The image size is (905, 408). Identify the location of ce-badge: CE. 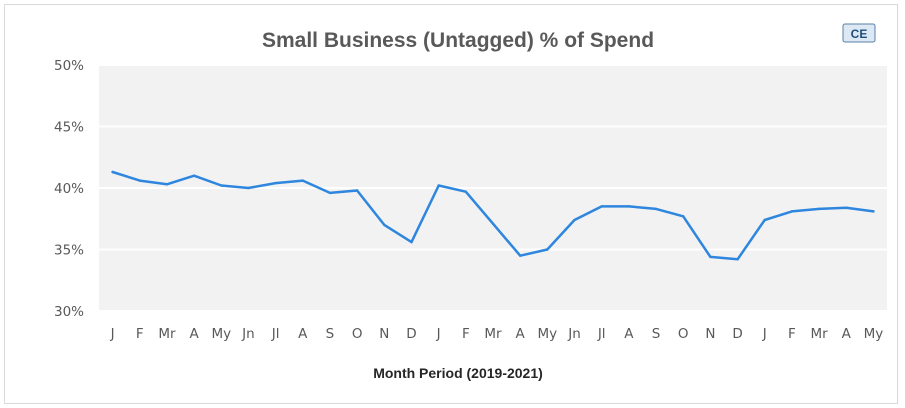
(859, 33).